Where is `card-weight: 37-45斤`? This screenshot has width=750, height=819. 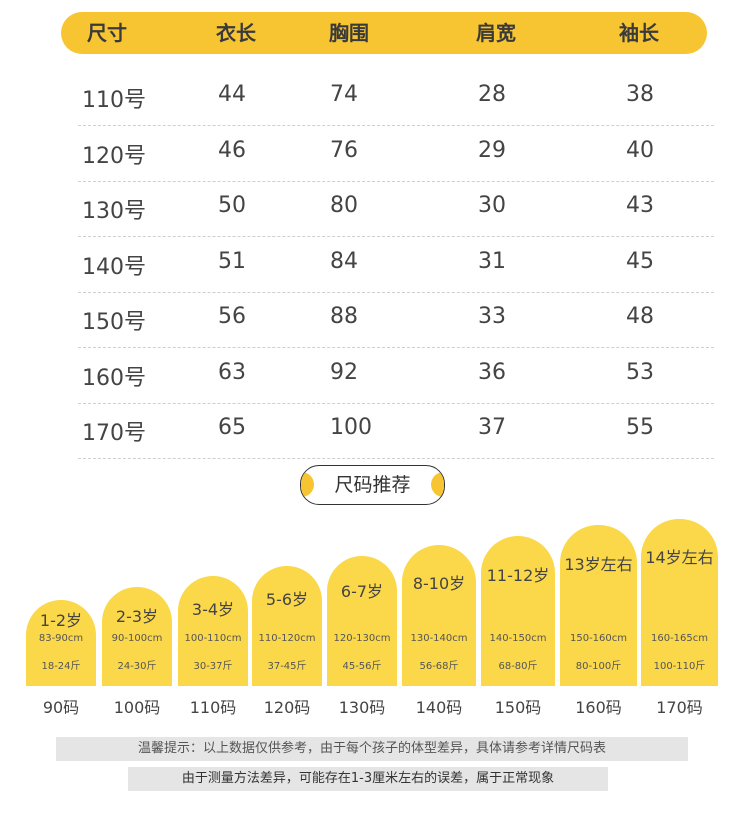 card-weight: 37-45斤 is located at coordinates (287, 666).